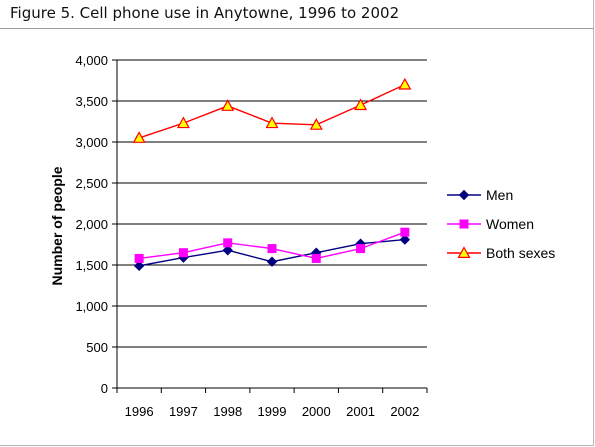 The image size is (595, 447). What do you see at coordinates (97, 347) in the screenshot?
I see `y-tick-label: 500` at bounding box center [97, 347].